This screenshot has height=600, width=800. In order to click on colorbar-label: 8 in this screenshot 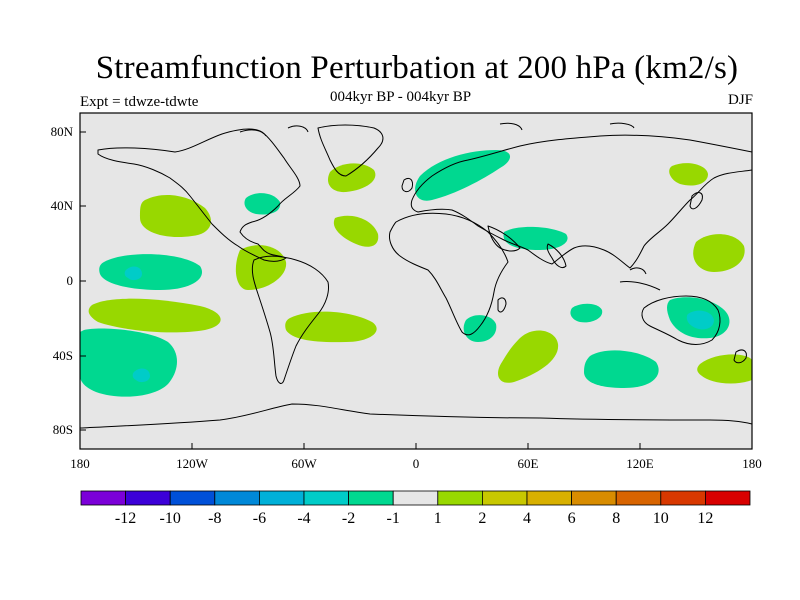, I will do `click(616, 518)`.